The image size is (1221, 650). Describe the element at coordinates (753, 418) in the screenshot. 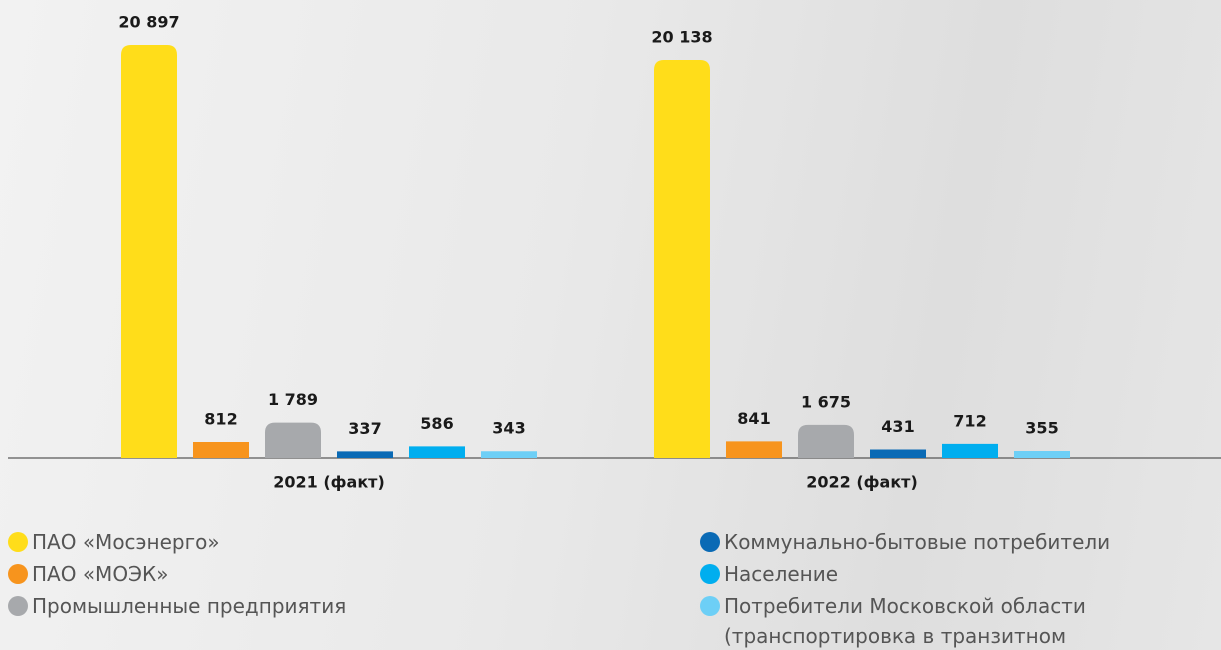

I see `value-label: 841` at that location.